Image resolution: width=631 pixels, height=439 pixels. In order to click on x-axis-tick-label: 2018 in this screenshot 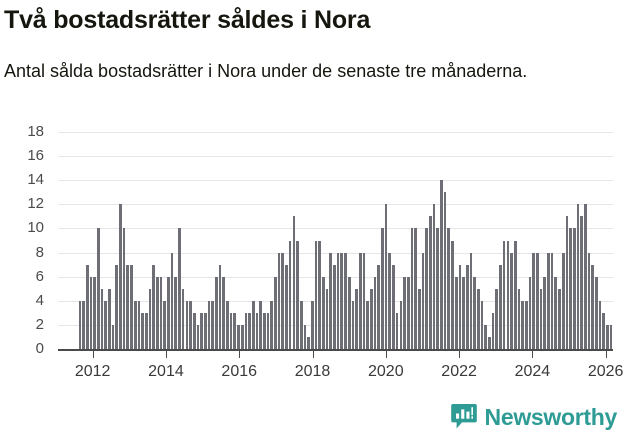, I will do `click(312, 371)`.